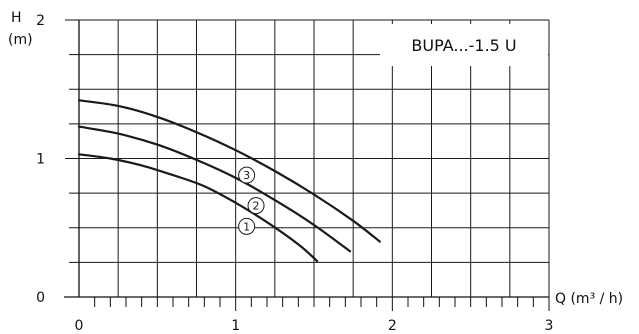 This screenshot has height=334, width=639. I want to click on x-axis-label: Q (m³ / h), so click(589, 299).